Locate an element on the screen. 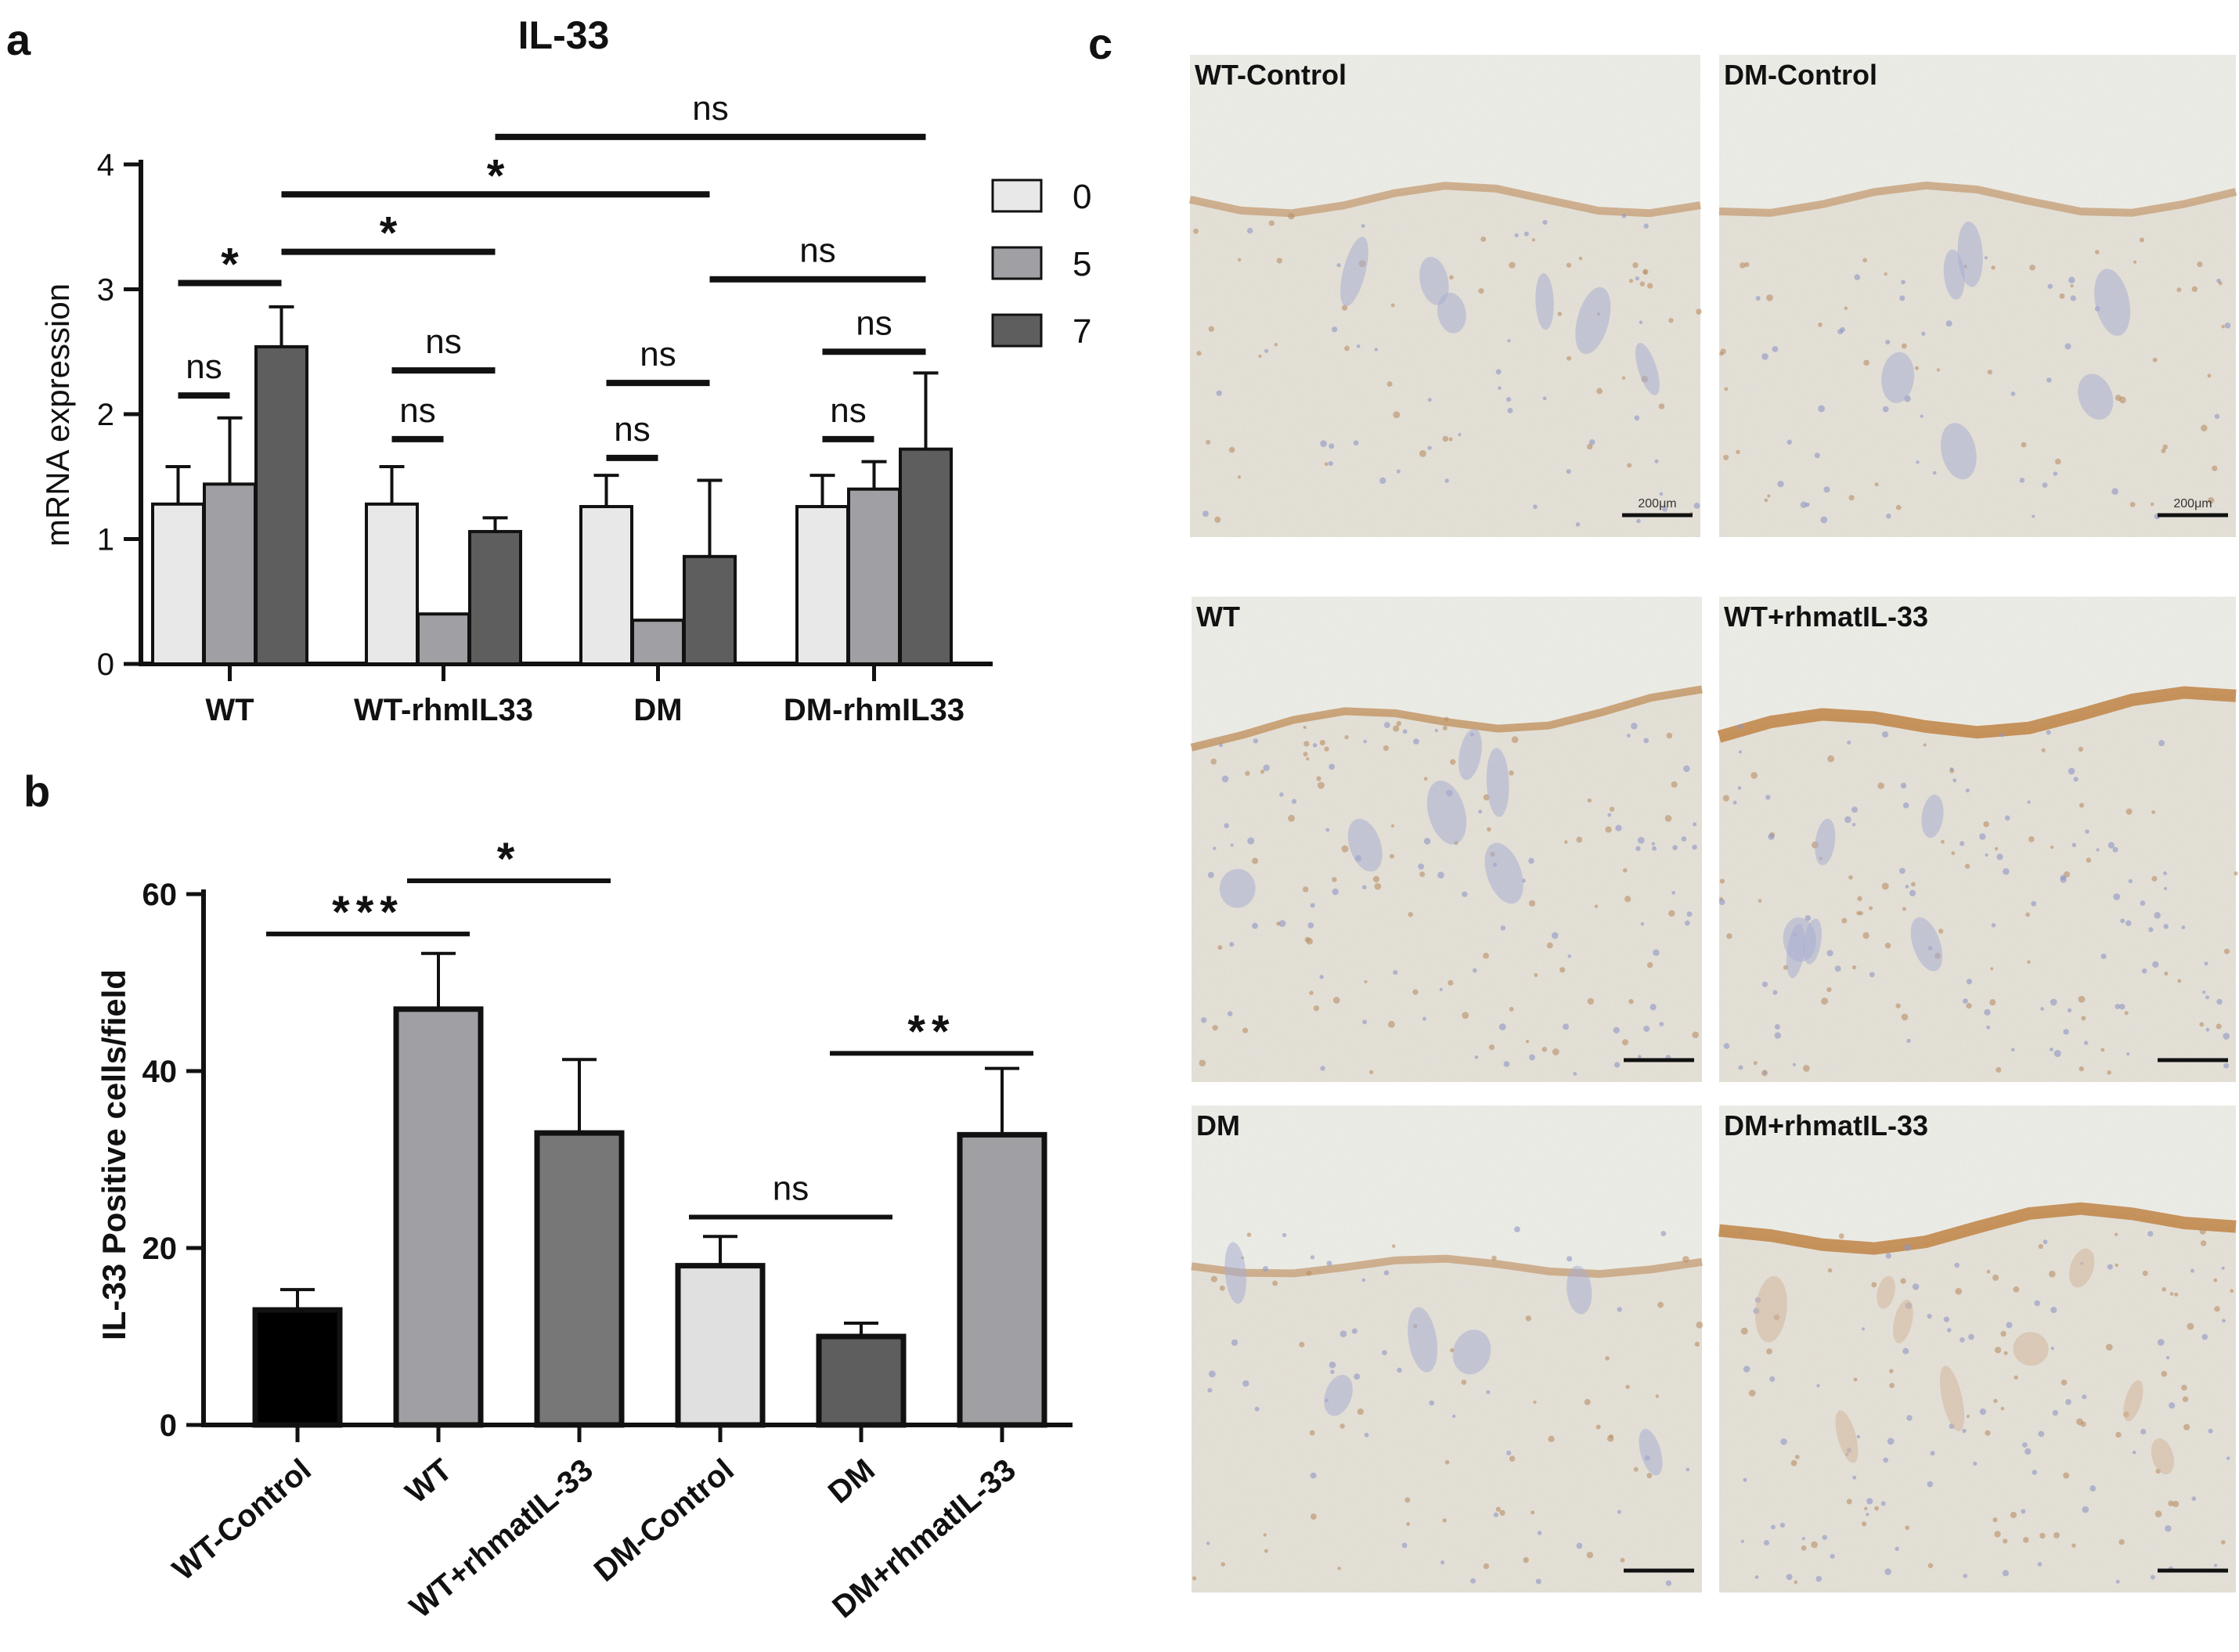 This screenshot has height=1652, width=2239. chart-b-significance-label: ns is located at coordinates (791, 1188).